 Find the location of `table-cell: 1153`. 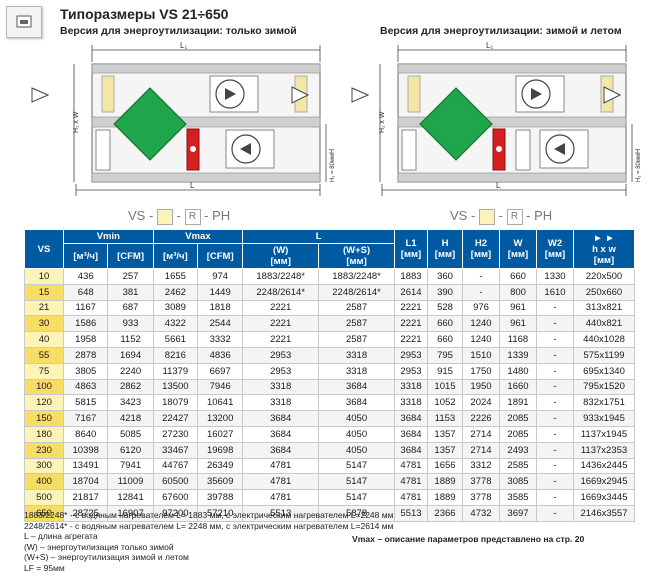

table-cell: 1153 is located at coordinates (445, 418).